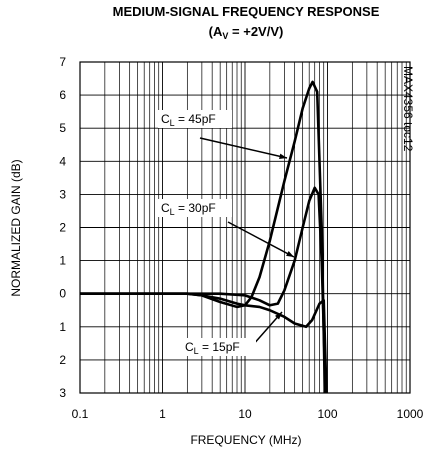  What do you see at coordinates (327, 414) in the screenshot?
I see `x-tick-label: 100` at bounding box center [327, 414].